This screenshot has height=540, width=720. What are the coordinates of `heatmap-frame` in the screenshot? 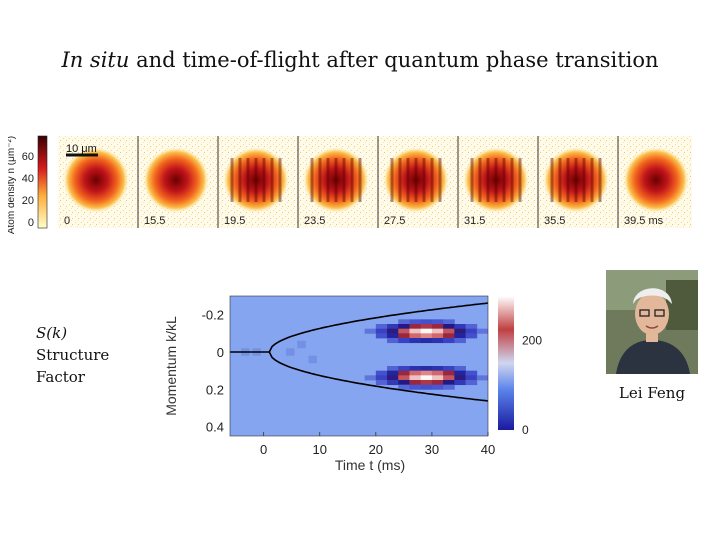 It's located at (359, 366).